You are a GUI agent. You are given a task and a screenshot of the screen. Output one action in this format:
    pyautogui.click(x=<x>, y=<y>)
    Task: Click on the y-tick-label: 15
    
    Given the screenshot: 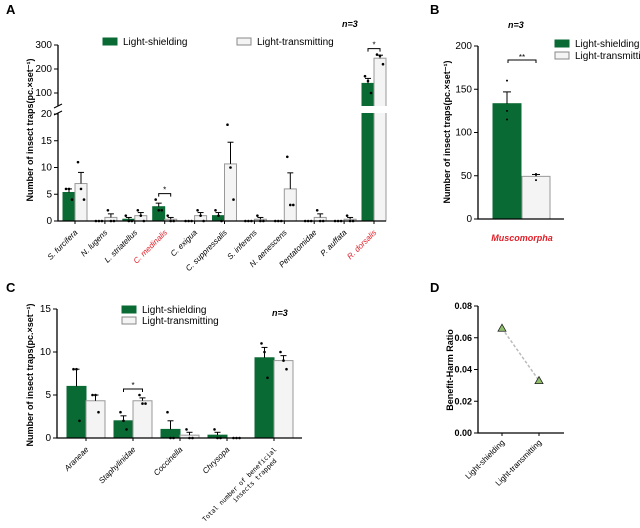 What is the action you would take?
    pyautogui.click(x=46, y=309)
    